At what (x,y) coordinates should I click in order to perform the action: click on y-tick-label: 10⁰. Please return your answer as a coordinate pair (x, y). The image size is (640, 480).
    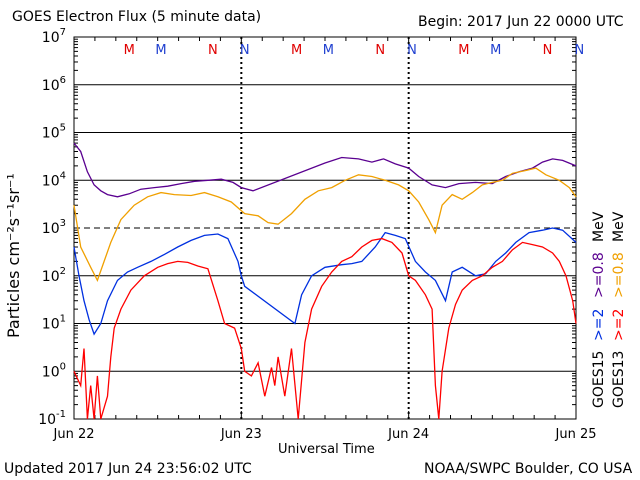
    Looking at the image, I should click on (54, 370).